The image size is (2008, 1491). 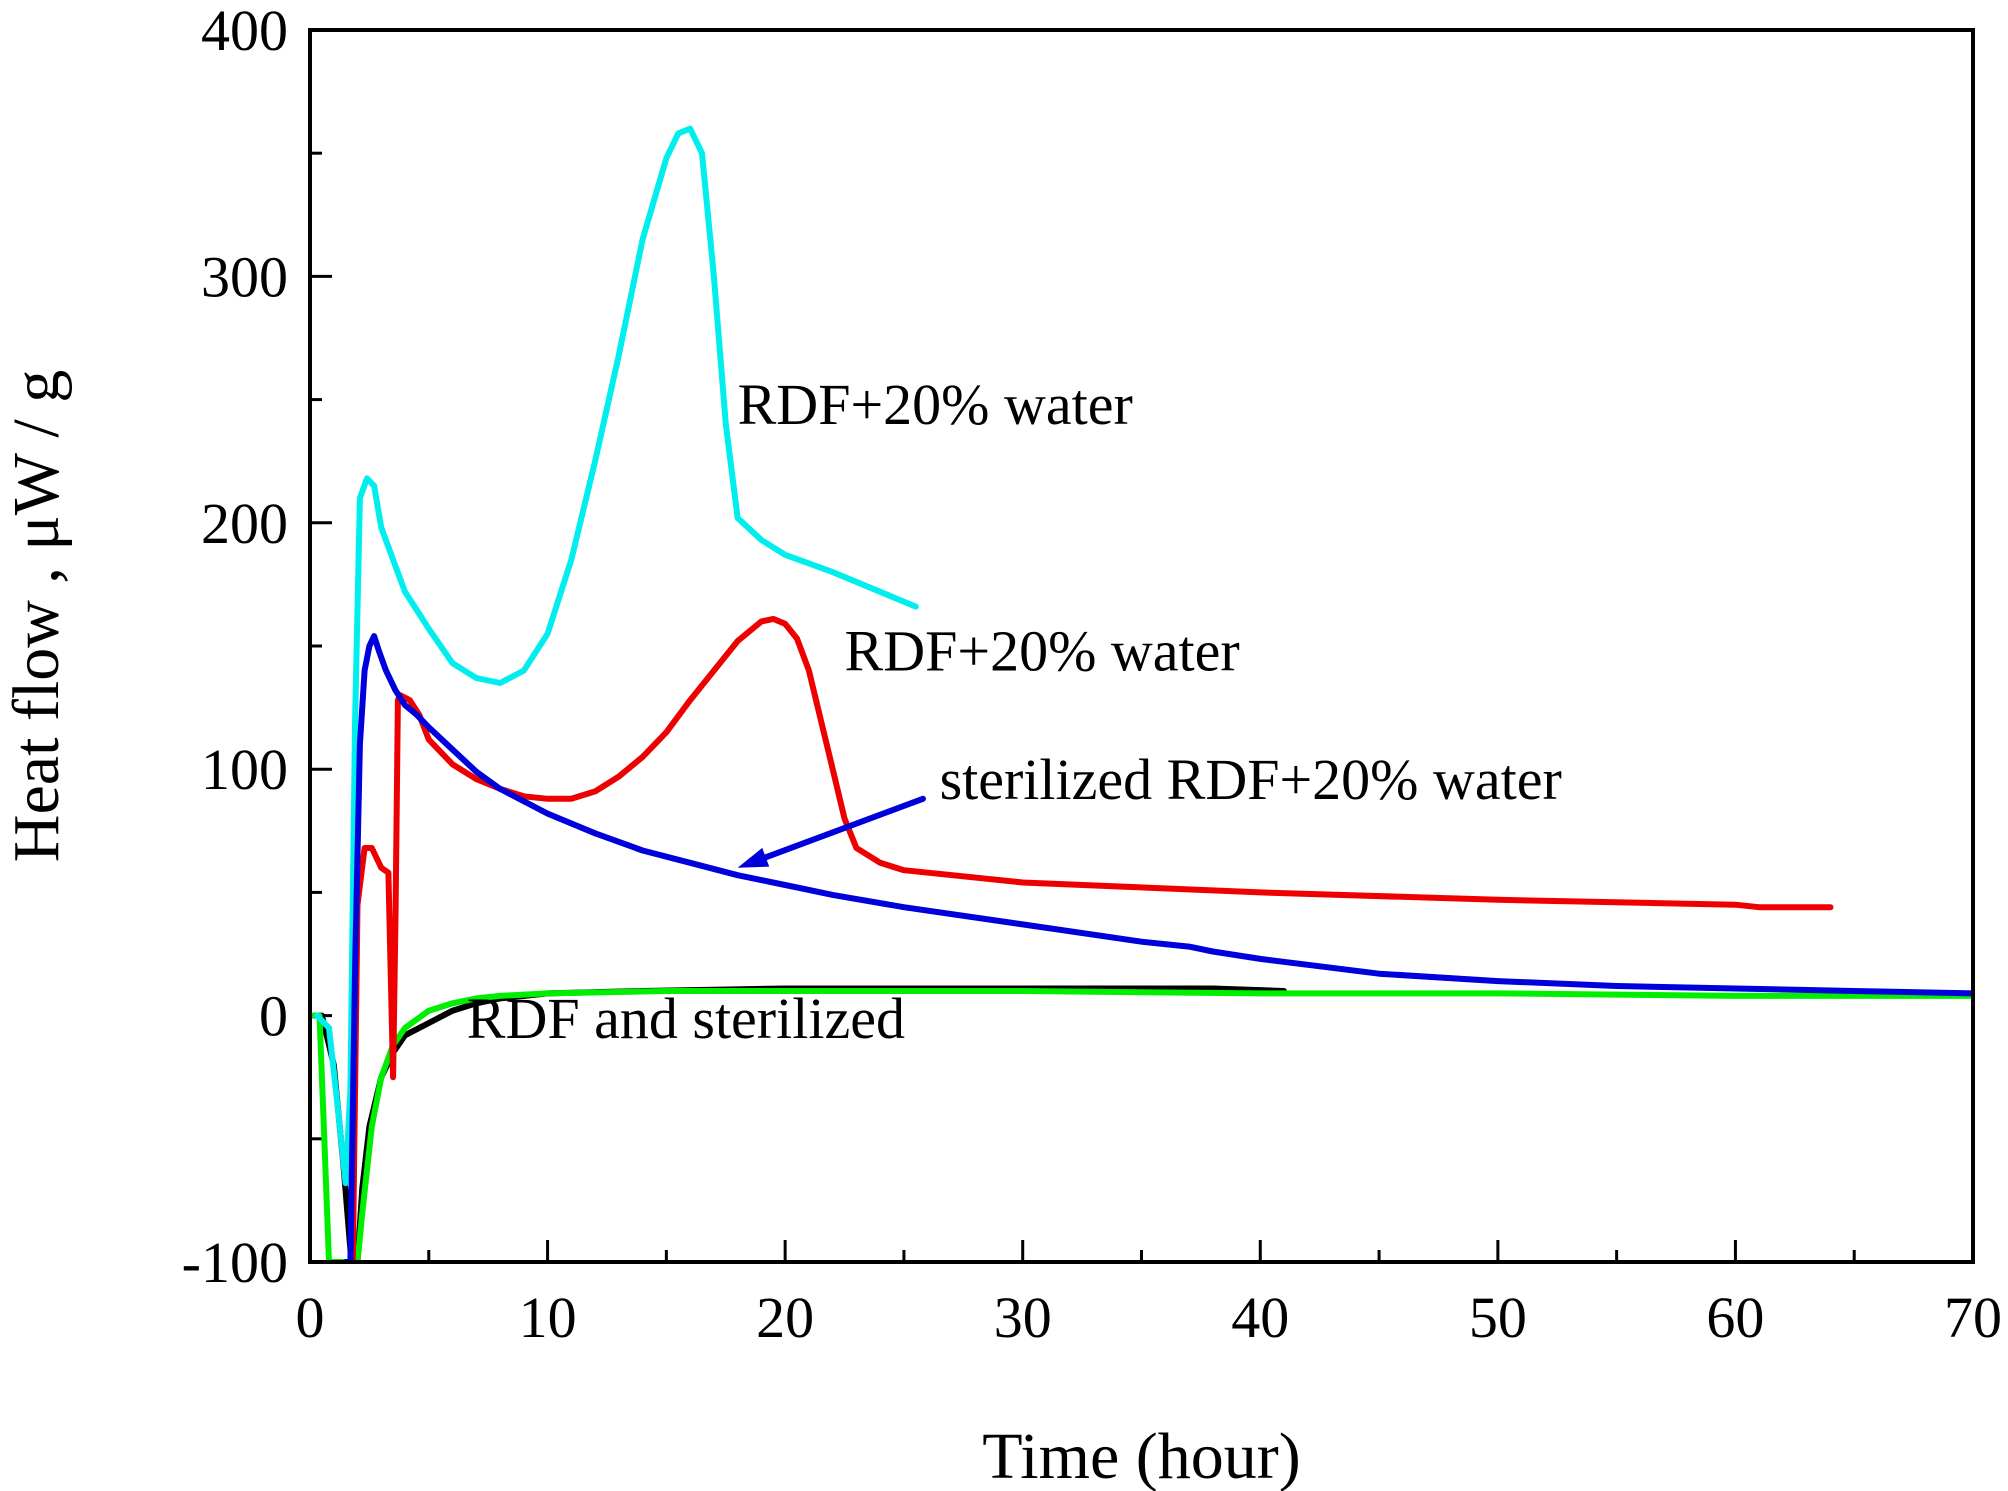 What do you see at coordinates (753, 857) in the screenshot?
I see `arrow-head` at bounding box center [753, 857].